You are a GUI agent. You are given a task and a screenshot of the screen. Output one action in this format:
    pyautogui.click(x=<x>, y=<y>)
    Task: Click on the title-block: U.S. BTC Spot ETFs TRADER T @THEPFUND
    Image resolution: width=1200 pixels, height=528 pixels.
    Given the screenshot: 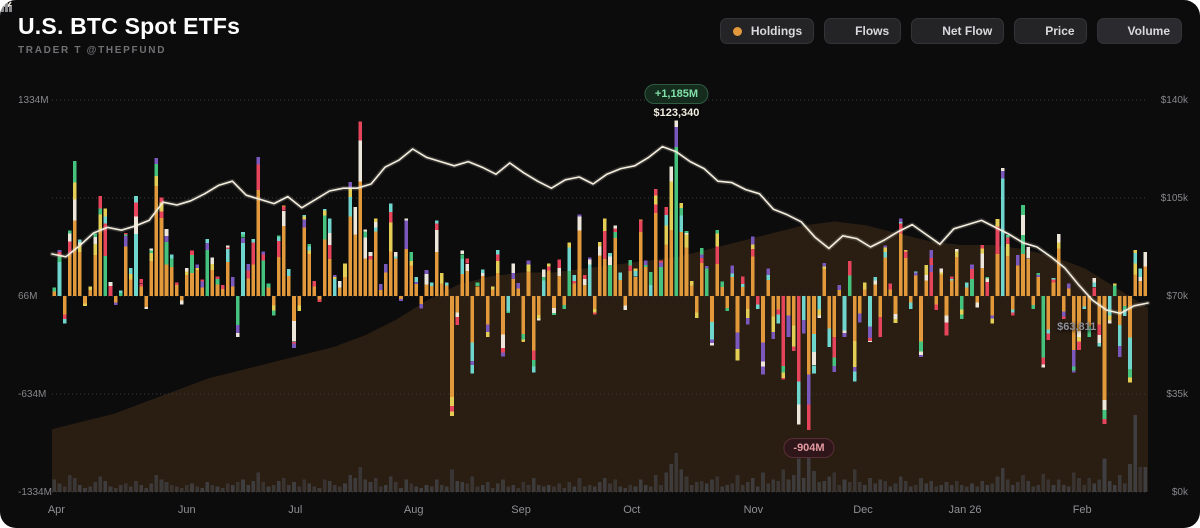 What is the action you would take?
    pyautogui.click(x=129, y=34)
    